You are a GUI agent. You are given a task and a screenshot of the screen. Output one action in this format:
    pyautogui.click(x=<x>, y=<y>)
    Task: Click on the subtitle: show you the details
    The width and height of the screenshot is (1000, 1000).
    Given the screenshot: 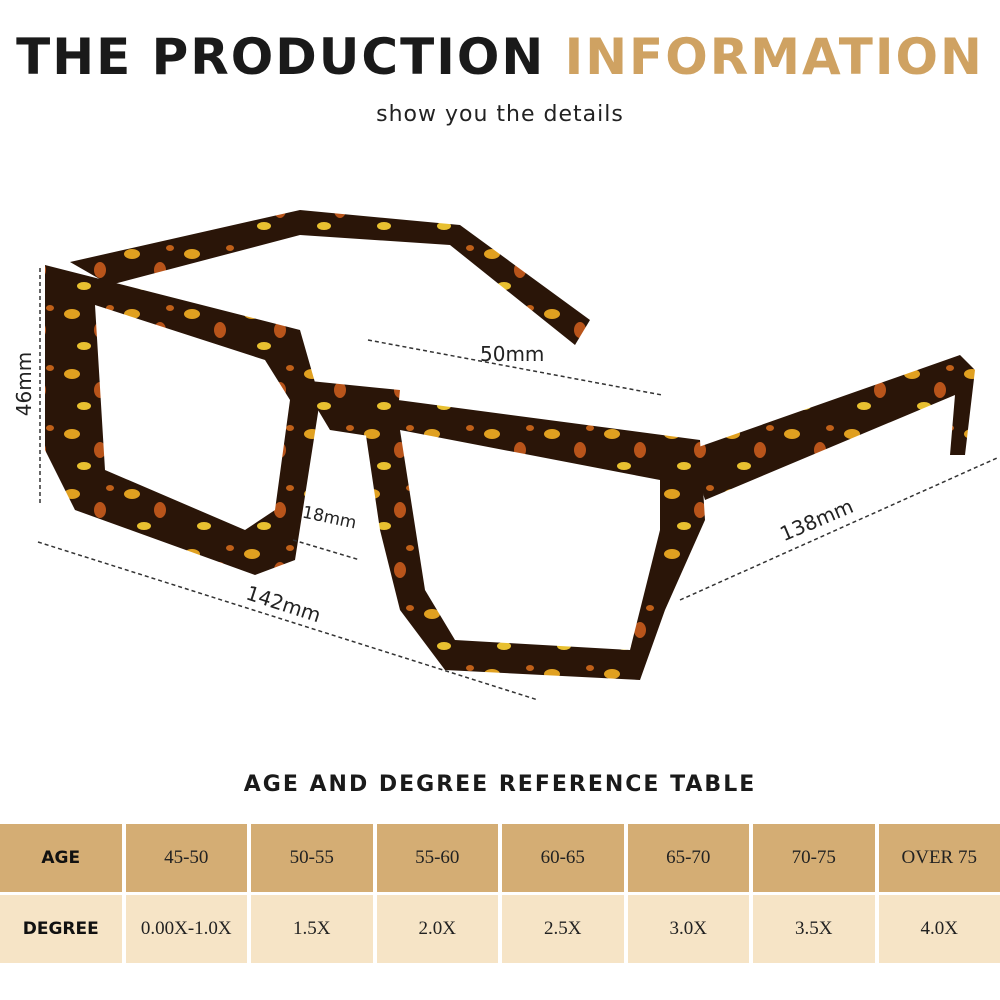 What is the action you would take?
    pyautogui.click(x=500, y=114)
    